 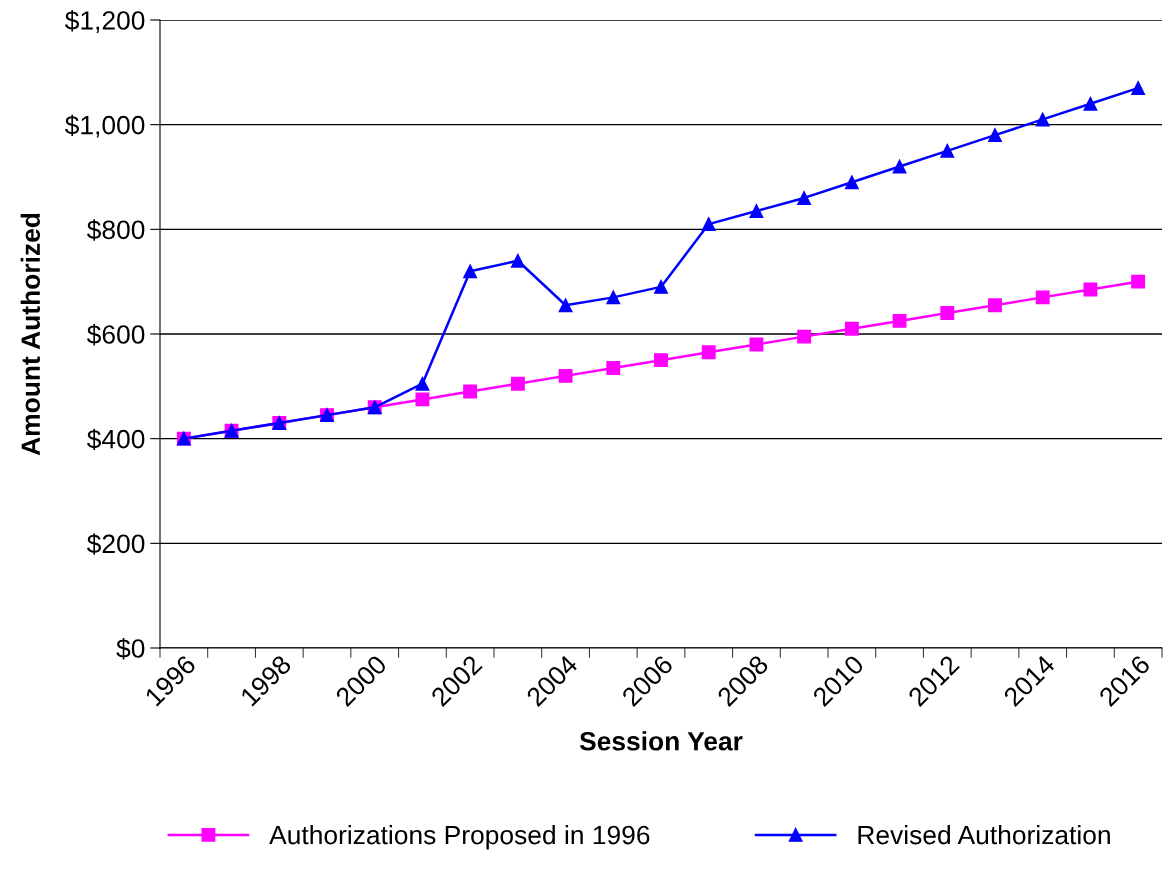 I want to click on y-tick-label: $1,200, so click(x=105, y=21).